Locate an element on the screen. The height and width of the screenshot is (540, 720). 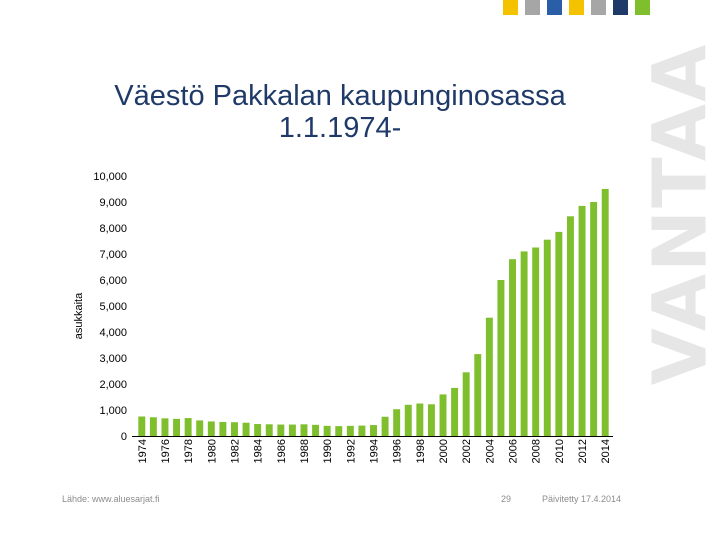
x-tick-label: 1982 is located at coordinates (235, 451).